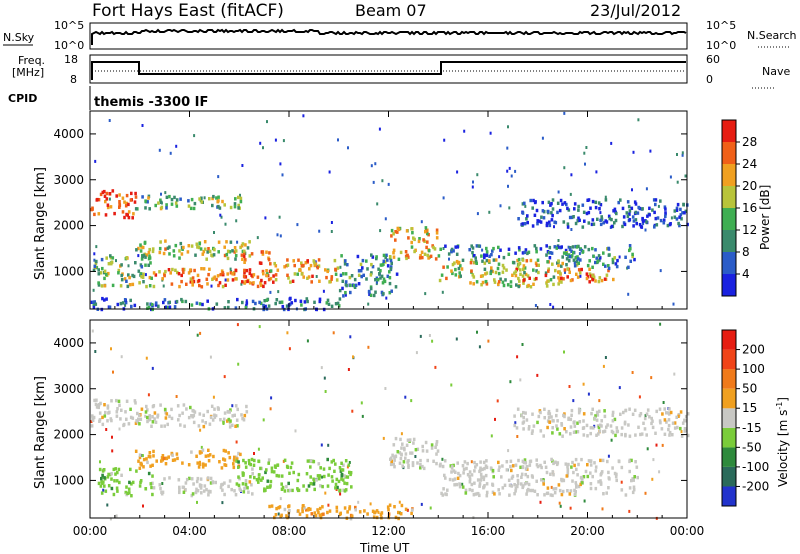 This screenshot has width=800, height=554. What do you see at coordinates (746, 252) in the screenshot?
I see `colorbar-tick-label: 8` at bounding box center [746, 252].